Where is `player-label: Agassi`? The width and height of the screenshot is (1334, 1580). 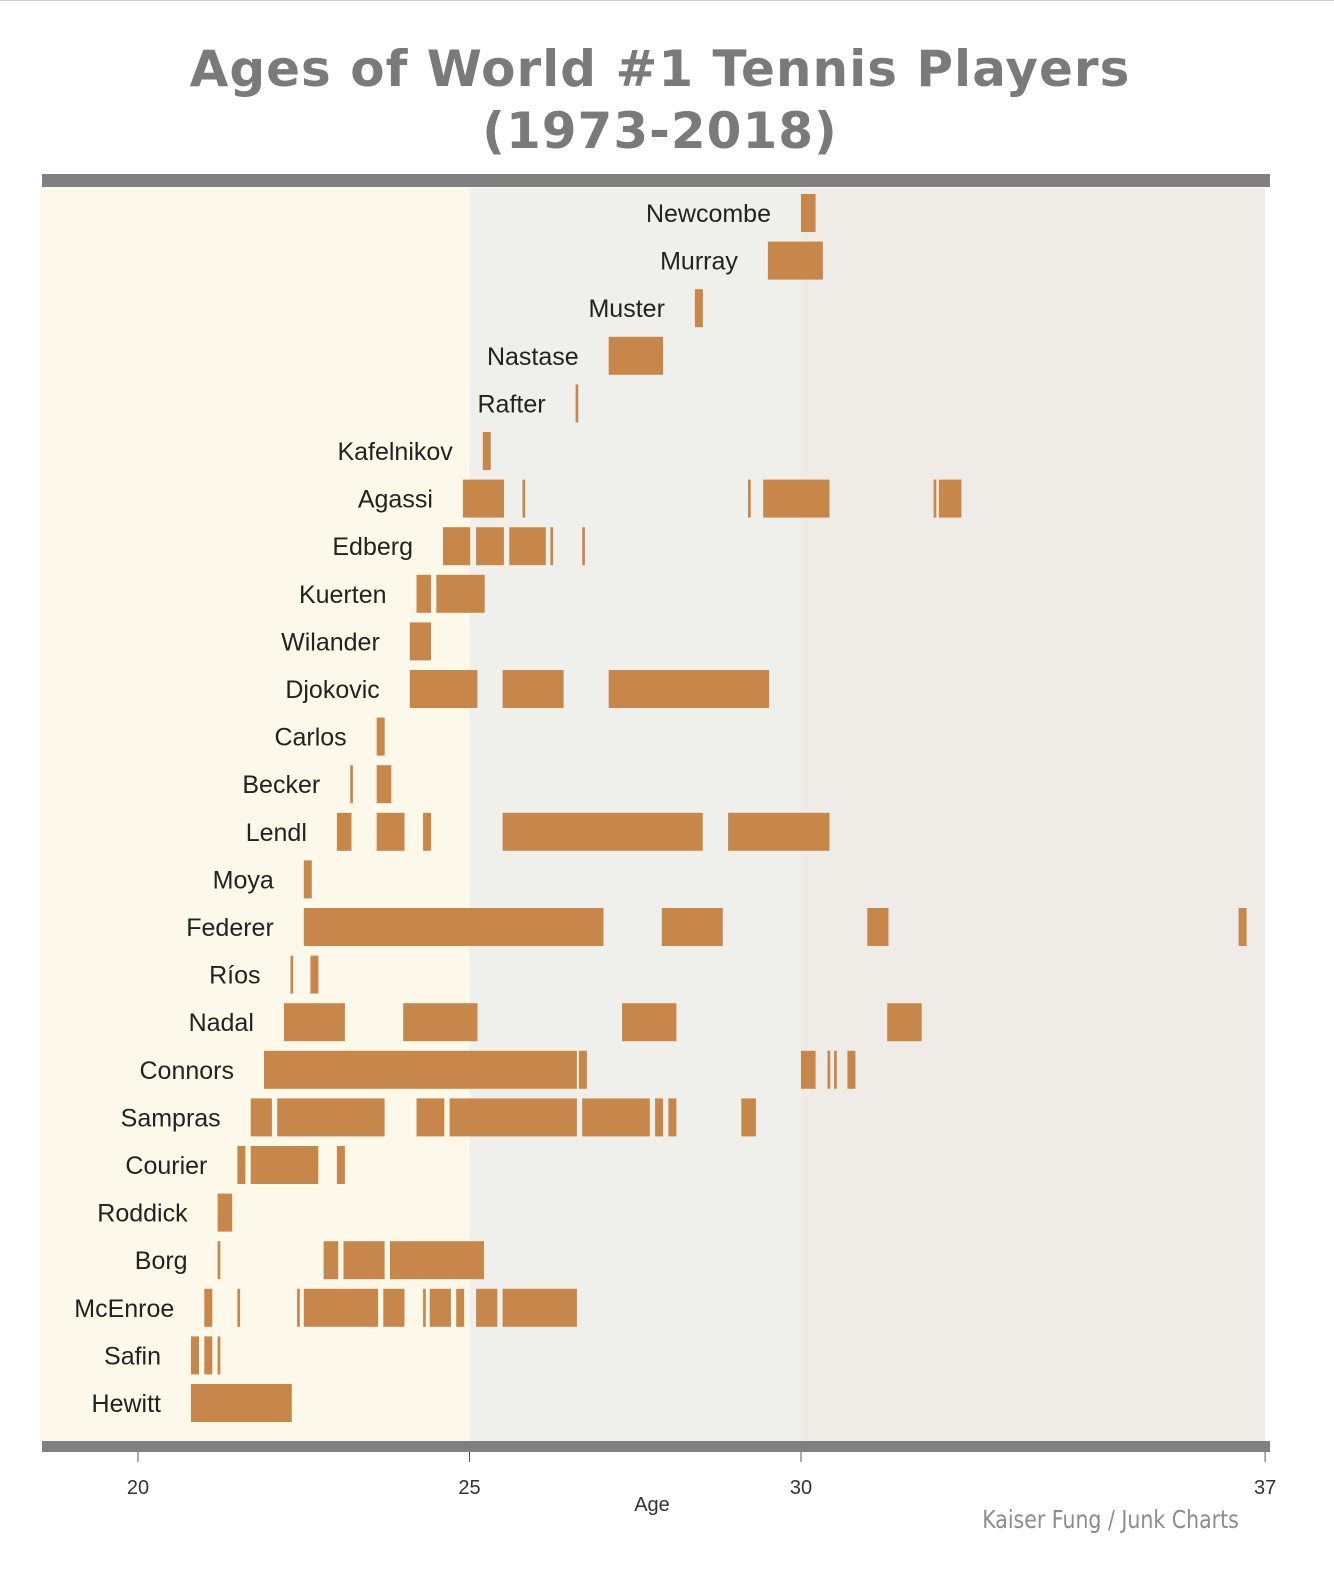 player-label: Agassi is located at coordinates (395, 500).